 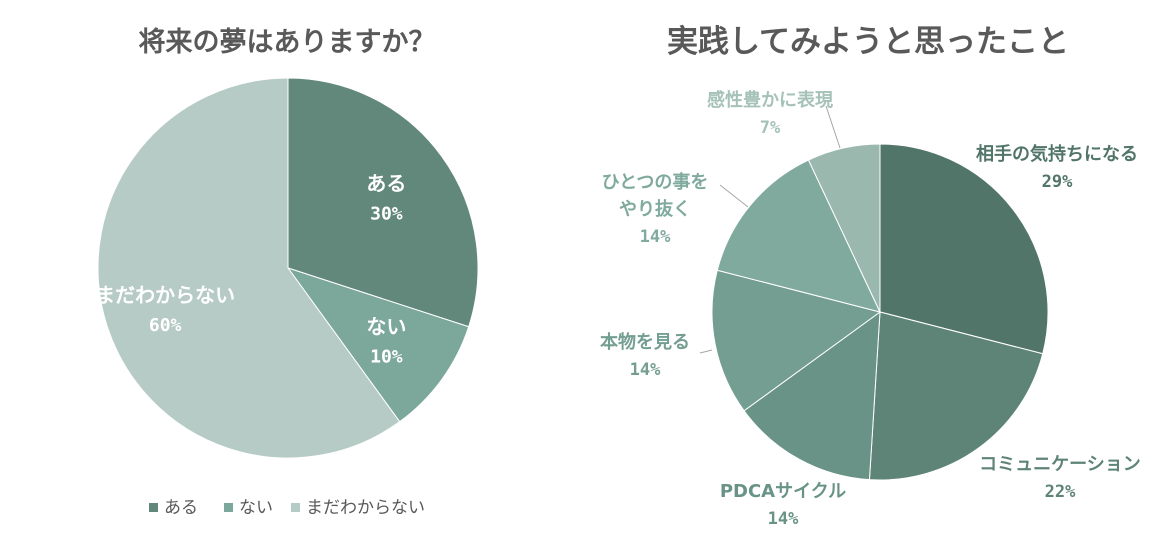 I want to click on slice-label: 本物を見る, so click(x=645, y=342).